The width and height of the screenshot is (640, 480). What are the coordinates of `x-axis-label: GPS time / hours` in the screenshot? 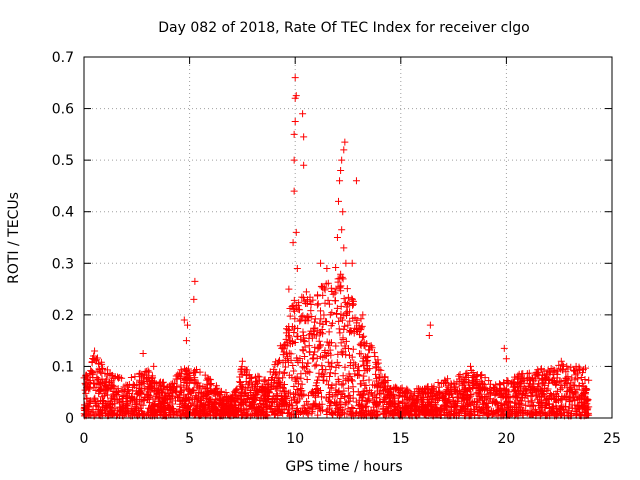 It's located at (343, 467).